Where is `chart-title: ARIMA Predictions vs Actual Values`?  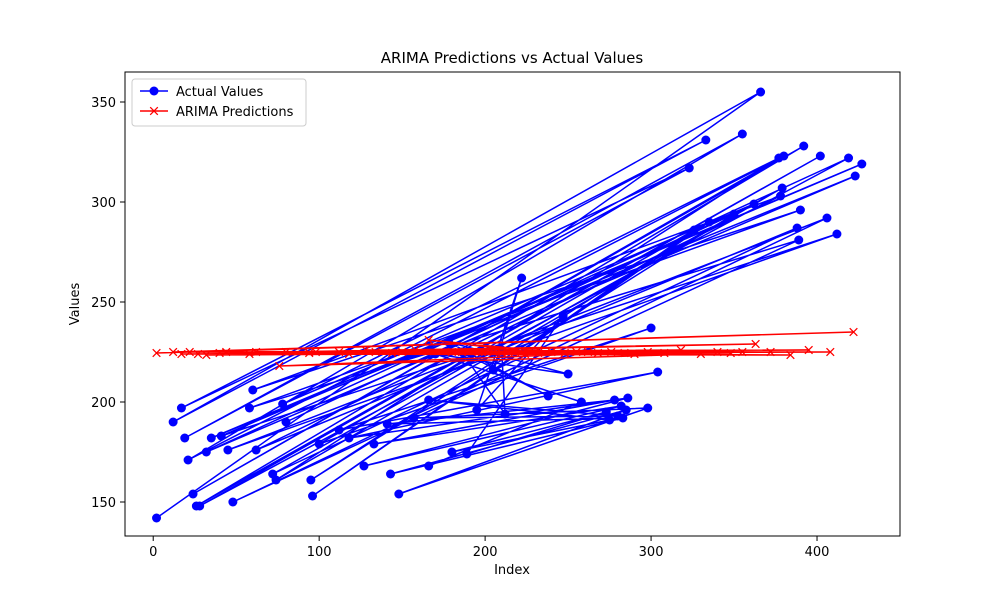 chart-title: ARIMA Predictions vs Actual Values is located at coordinates (512, 58).